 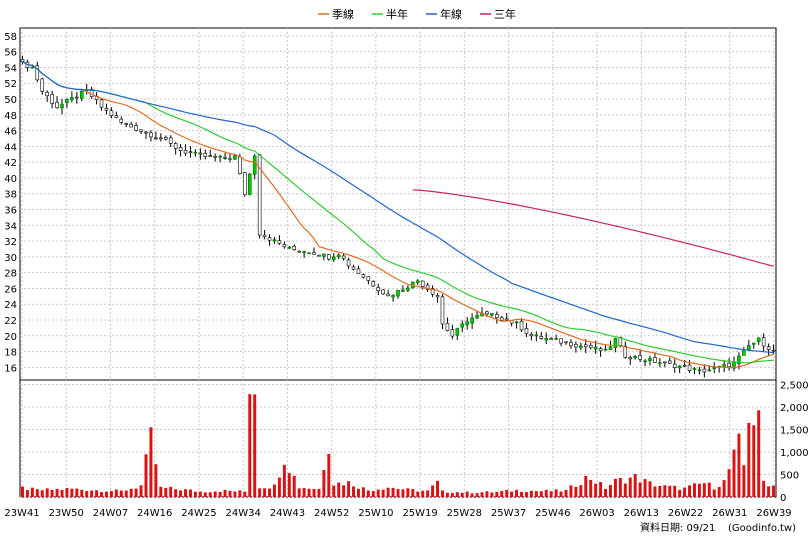 I want to click on data-date: 資料日期: 09/21, so click(x=677, y=527).